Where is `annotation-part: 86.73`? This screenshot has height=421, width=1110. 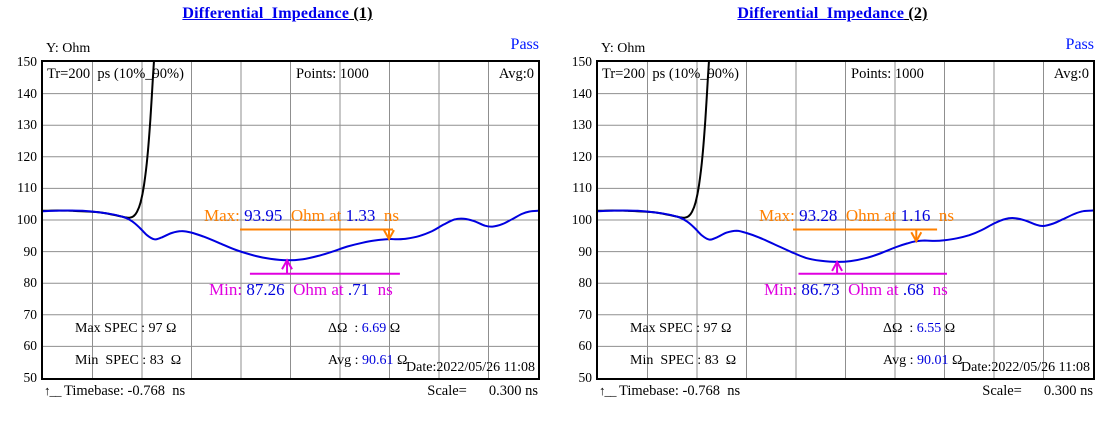 annotation-part: 86.73 is located at coordinates (820, 289).